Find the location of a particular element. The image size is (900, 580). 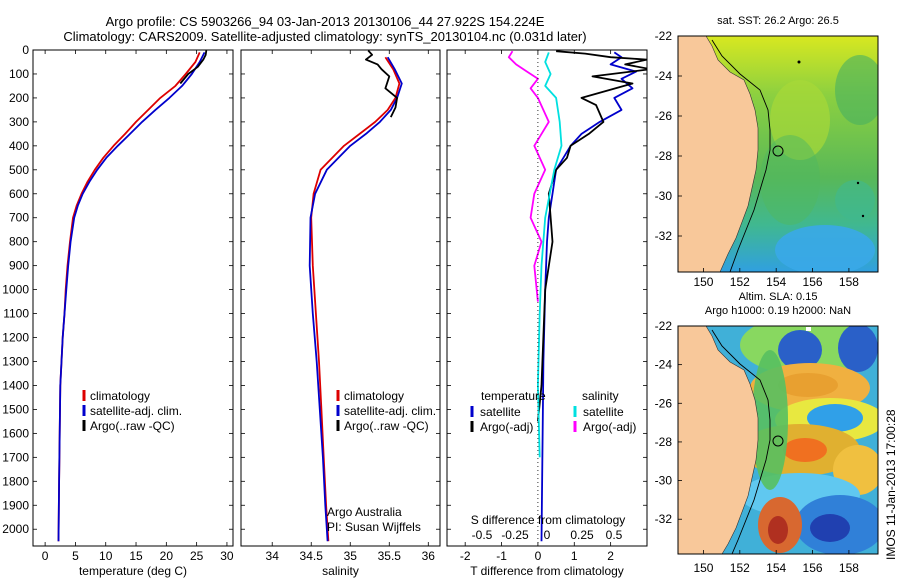

x-axis-label: salinity is located at coordinates (340, 571).